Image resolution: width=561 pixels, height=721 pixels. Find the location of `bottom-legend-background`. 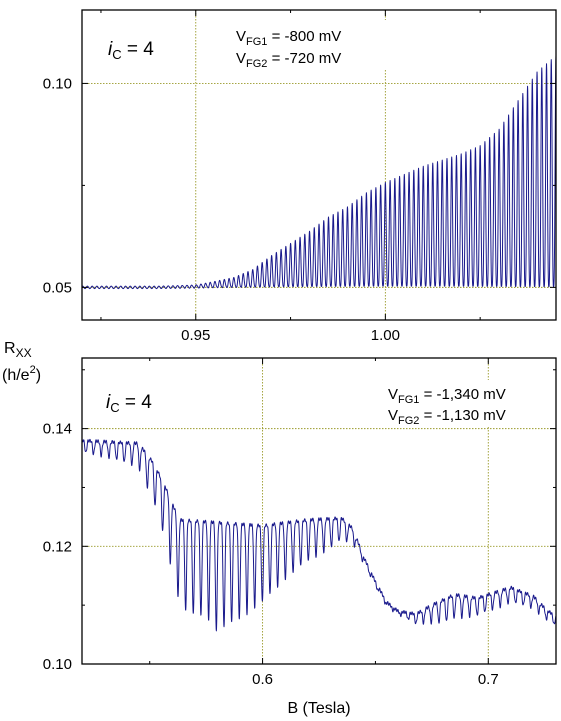

bottom-legend-background is located at coordinates (461, 403).